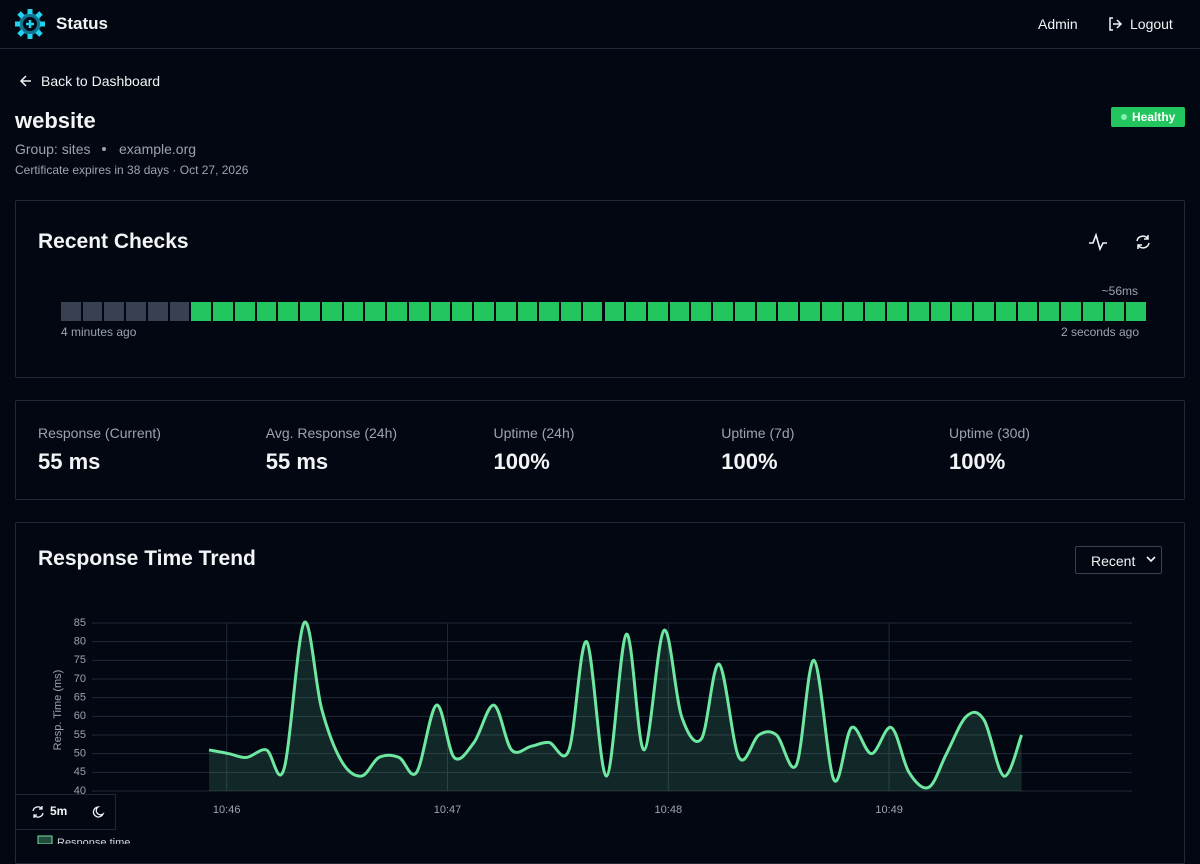 Image resolution: width=1200 pixels, height=864 pixels. What do you see at coordinates (113, 241) in the screenshot?
I see `card-title: Recent Checks` at bounding box center [113, 241].